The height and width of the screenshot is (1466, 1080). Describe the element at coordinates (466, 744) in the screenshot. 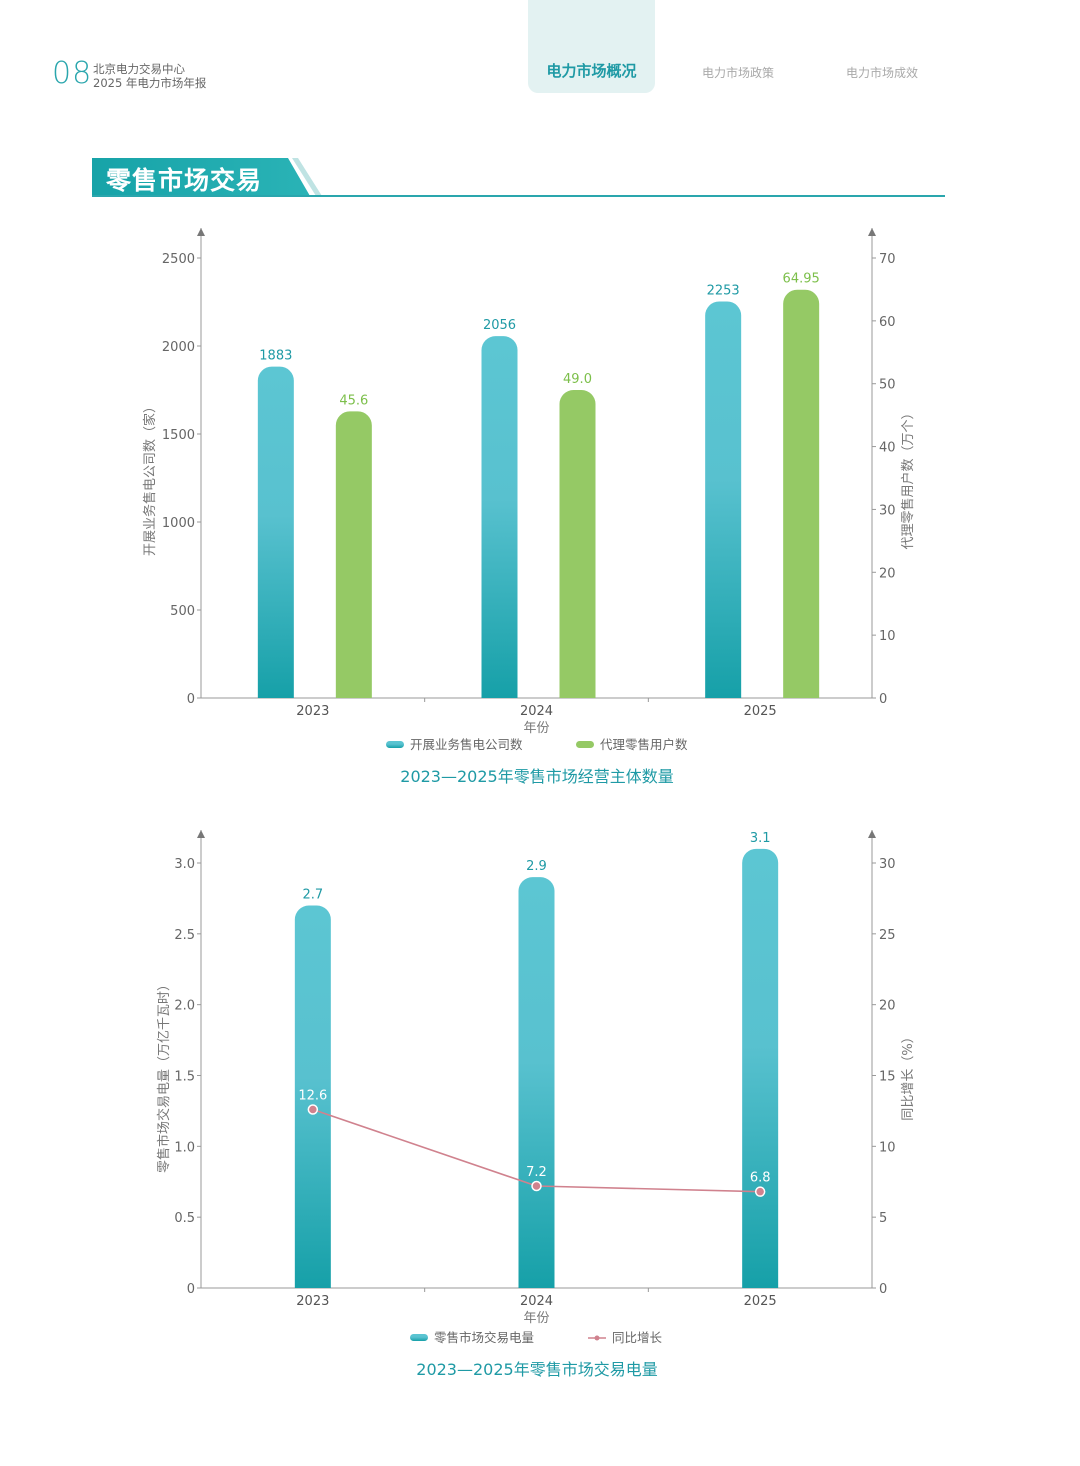

I see `legend-label-companies: 开展业务售电公司数` at that location.